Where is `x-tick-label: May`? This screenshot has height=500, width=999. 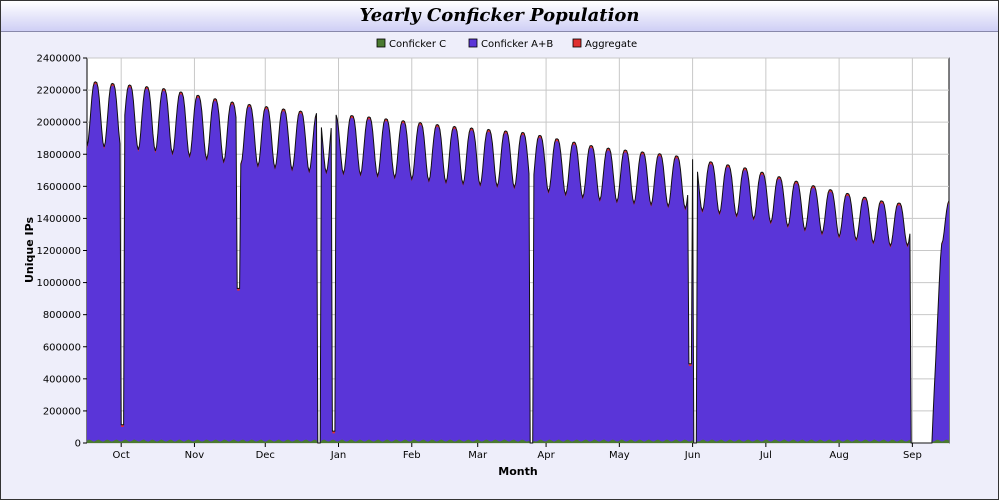
x-tick-label: May is located at coordinates (619, 455).